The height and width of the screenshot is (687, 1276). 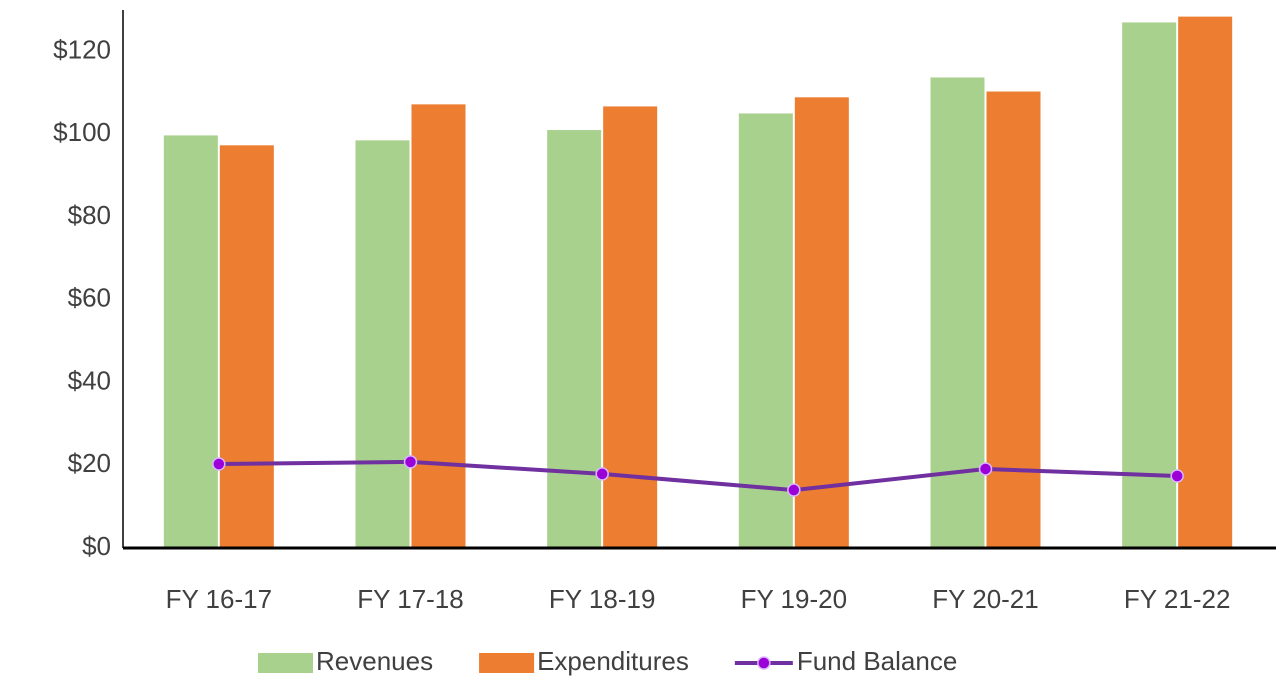 What do you see at coordinates (374, 661) in the screenshot?
I see `legend-label: Revenues` at bounding box center [374, 661].